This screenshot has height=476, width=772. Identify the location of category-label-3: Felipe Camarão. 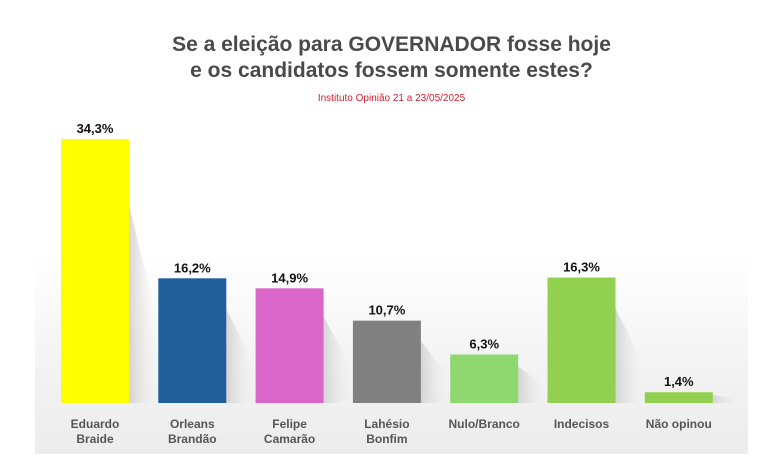
(289, 431).